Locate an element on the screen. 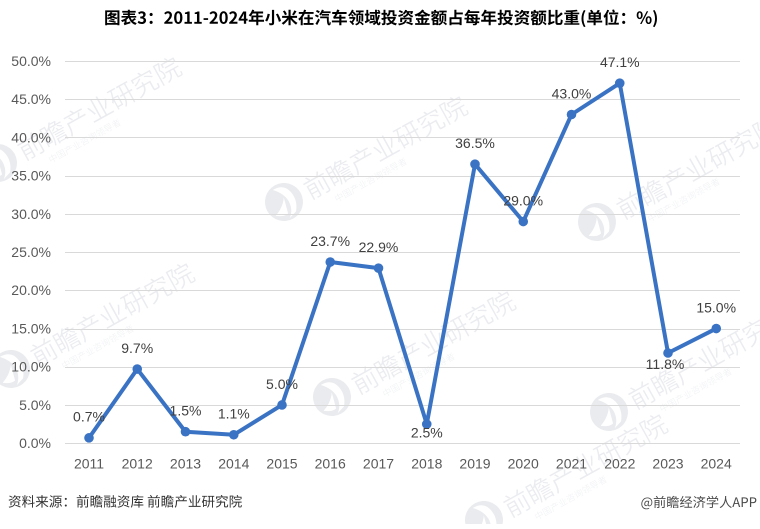 This screenshot has height=529, width=760. svg-text: 30.0% is located at coordinates (31, 214).